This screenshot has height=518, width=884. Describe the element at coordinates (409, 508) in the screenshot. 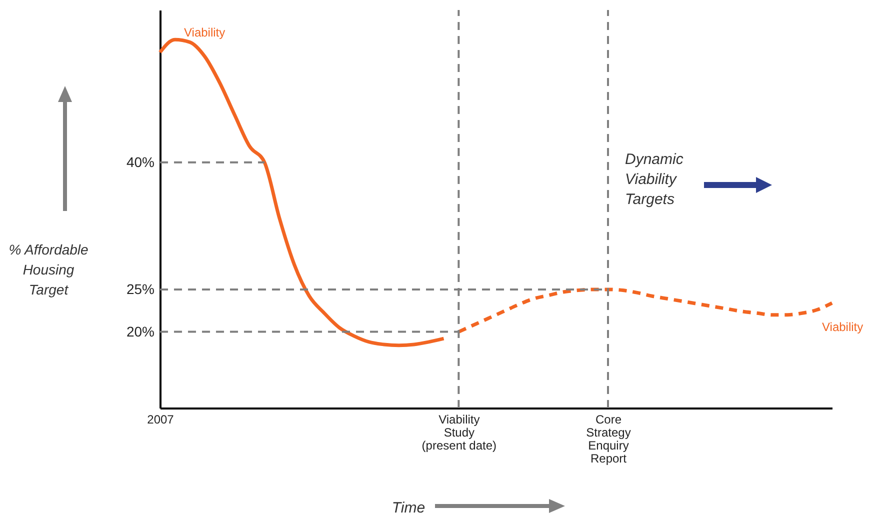

I see `x-axis-title: Time` at that location.